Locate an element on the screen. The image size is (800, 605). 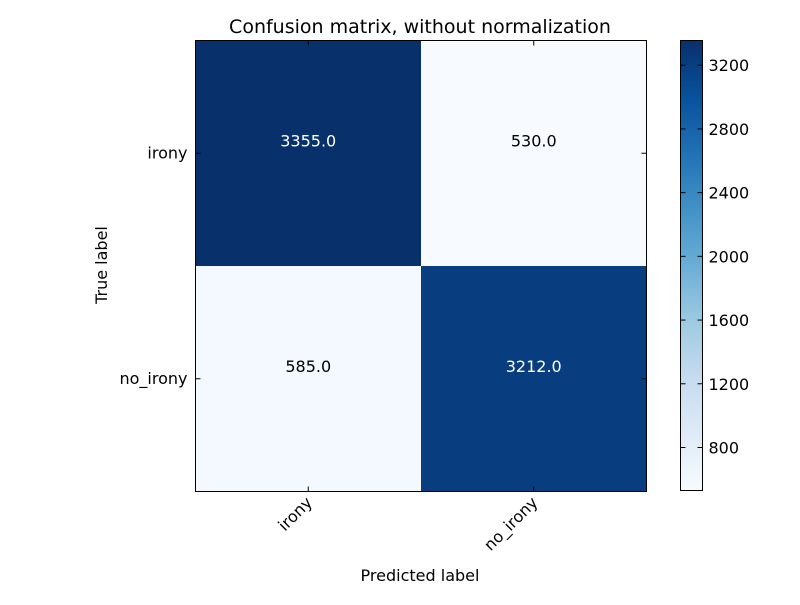
colorbar-tick-label: 1600 is located at coordinates (729, 320).